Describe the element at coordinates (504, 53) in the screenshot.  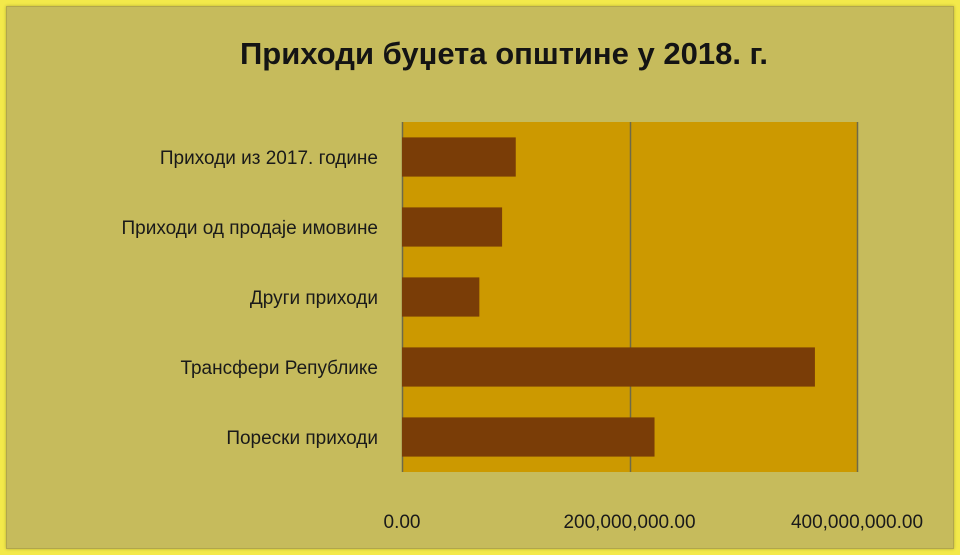
I see `chart-title: Приходи буџета општине у 2018. г.` at that location.